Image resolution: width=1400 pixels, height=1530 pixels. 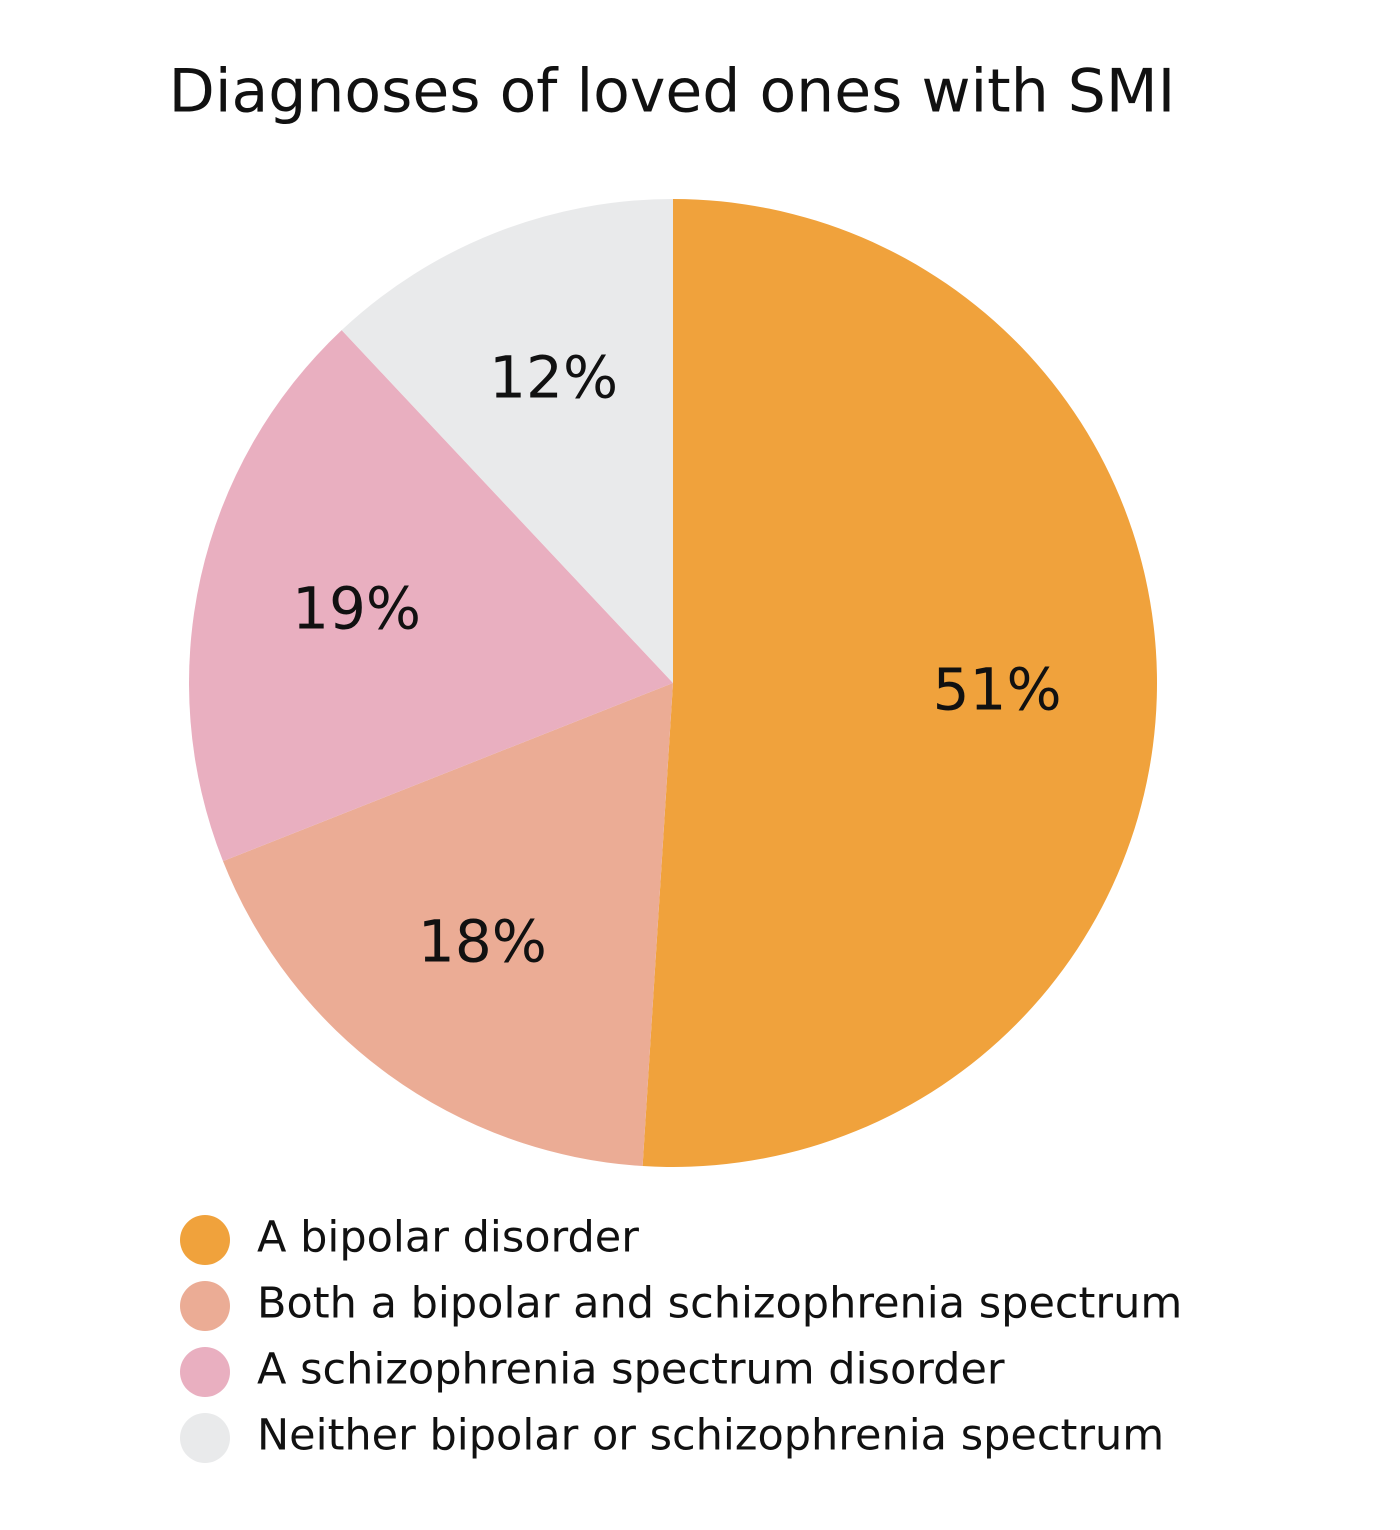 What do you see at coordinates (997, 689) in the screenshot?
I see `slice-label: 51%` at bounding box center [997, 689].